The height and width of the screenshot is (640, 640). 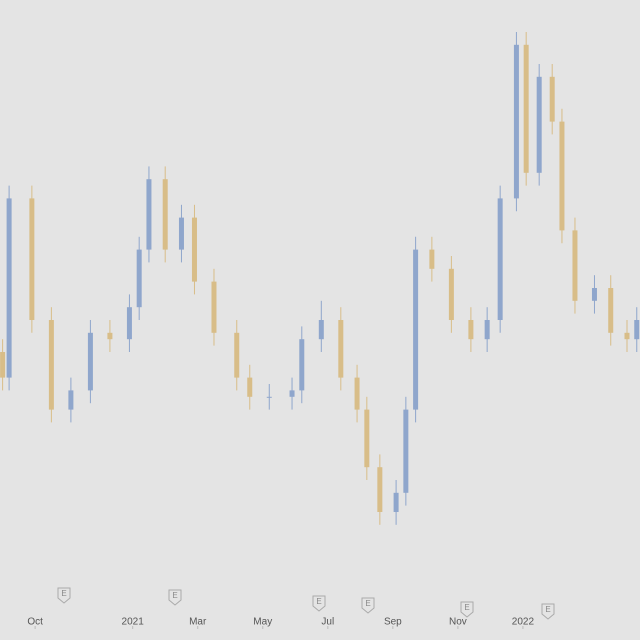 I want to click on x-tick-label: Mar, so click(x=198, y=622).